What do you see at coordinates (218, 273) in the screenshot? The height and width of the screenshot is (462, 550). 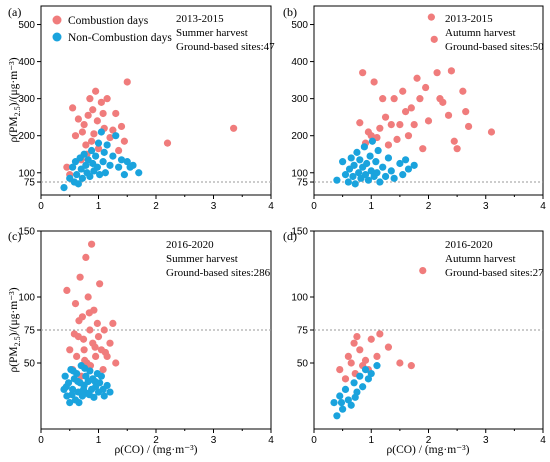 I see `panel-c-sites: Ground-based sites:286` at bounding box center [218, 273].